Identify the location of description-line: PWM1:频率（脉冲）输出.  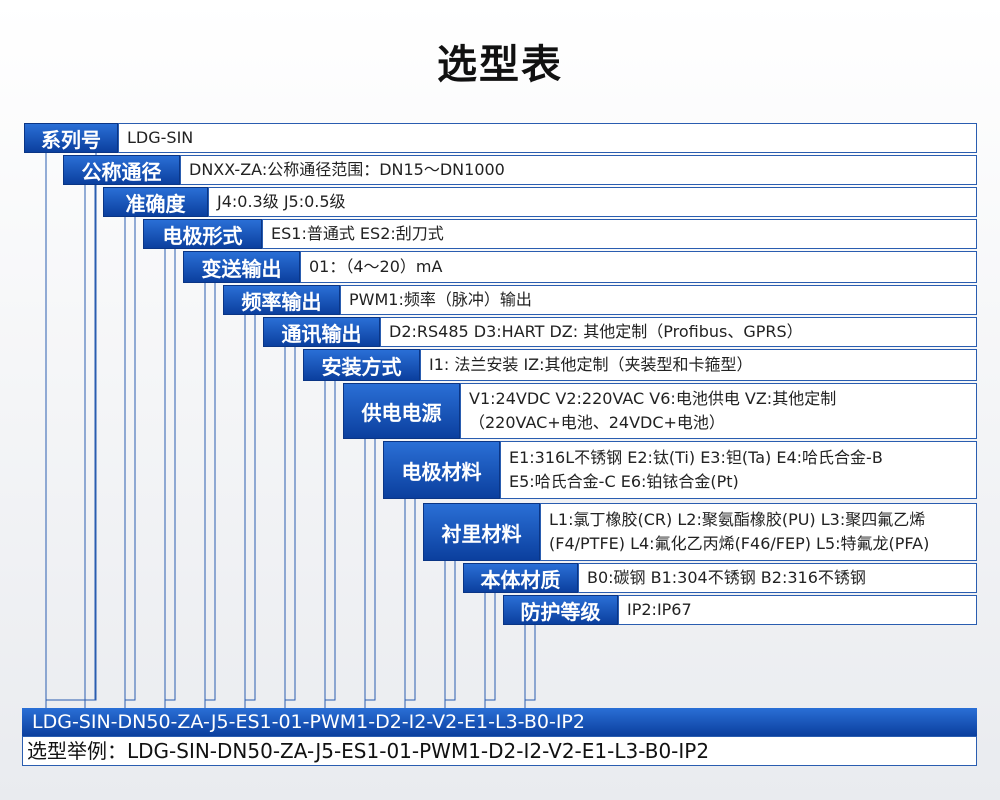
(440, 299).